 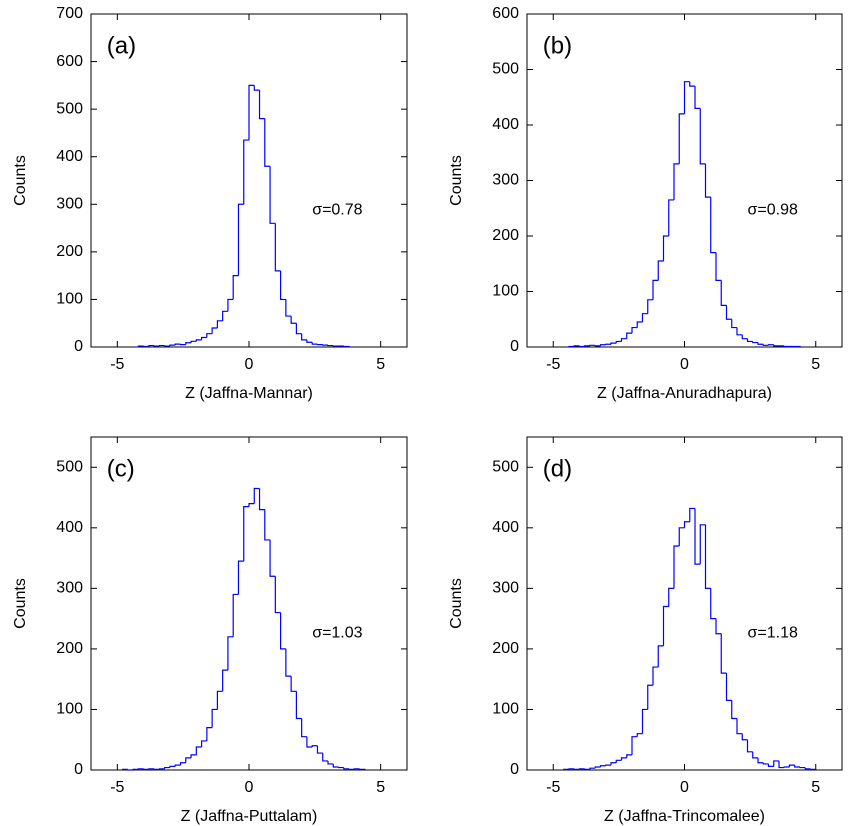 What do you see at coordinates (557, 469) in the screenshot?
I see `panel-label: (d)` at bounding box center [557, 469].